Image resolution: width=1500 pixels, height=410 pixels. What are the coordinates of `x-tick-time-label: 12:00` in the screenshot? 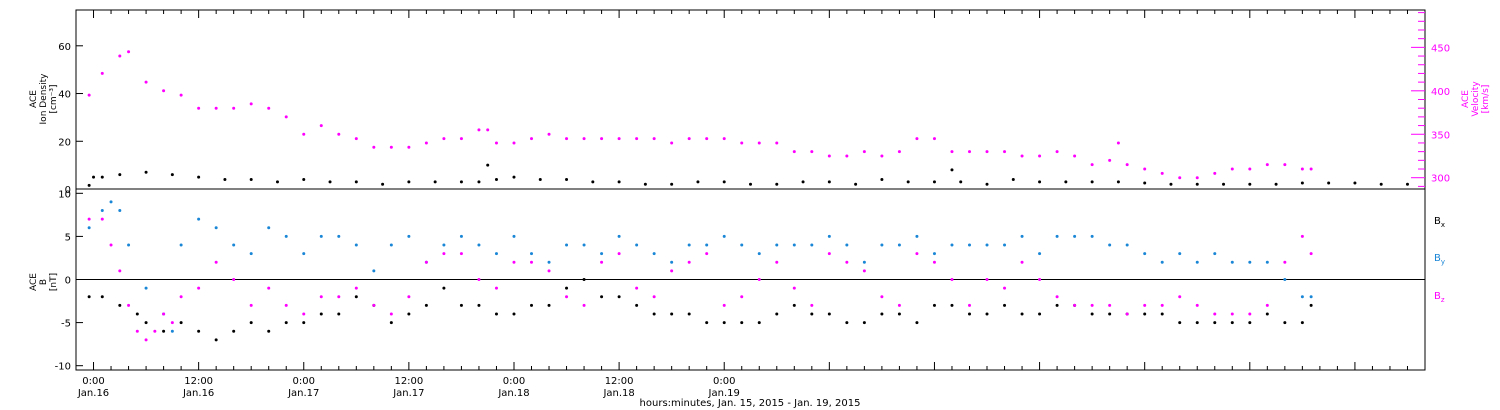 It's located at (198, 381).